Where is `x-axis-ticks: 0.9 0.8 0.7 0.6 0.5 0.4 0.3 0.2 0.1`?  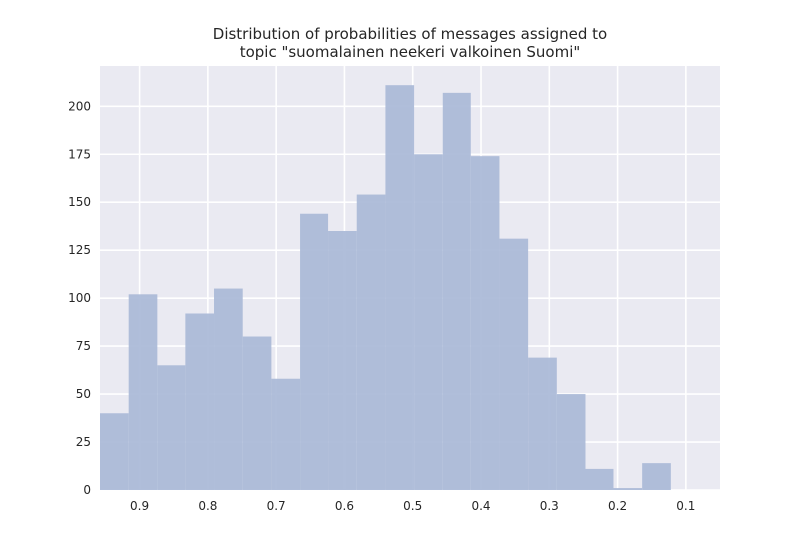
x-axis-ticks: 0.9 0.8 0.7 0.6 0.5 0.4 0.3 0.2 0.1 is located at coordinates (412, 506).